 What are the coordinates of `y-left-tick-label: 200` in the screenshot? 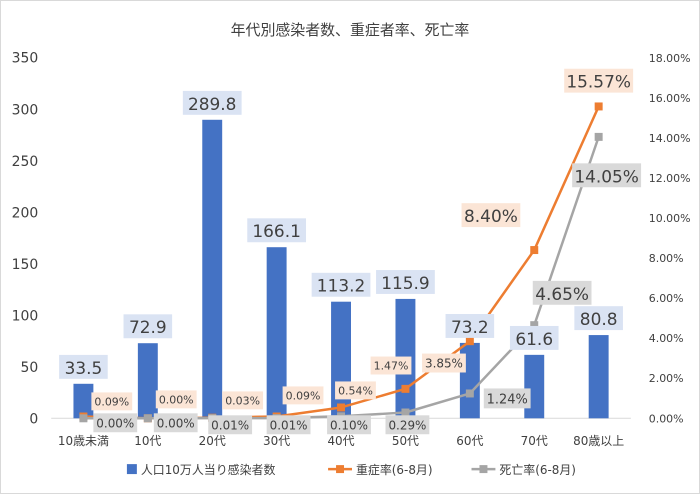 It's located at (25, 213).